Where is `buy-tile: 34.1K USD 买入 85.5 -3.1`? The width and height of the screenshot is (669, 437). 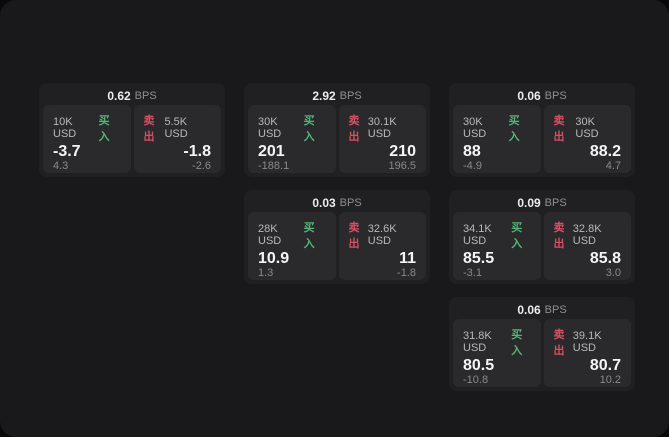 buy-tile: 34.1K USD 买入 85.5 -3.1 is located at coordinates (497, 246).